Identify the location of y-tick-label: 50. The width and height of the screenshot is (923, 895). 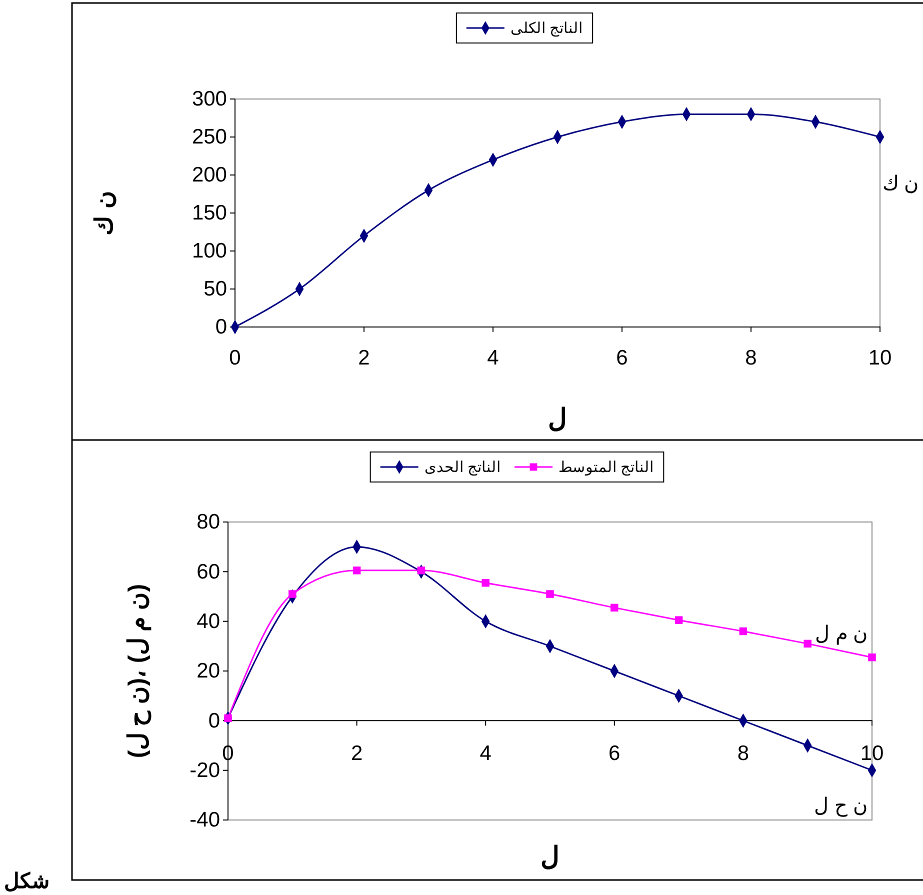
(215, 289).